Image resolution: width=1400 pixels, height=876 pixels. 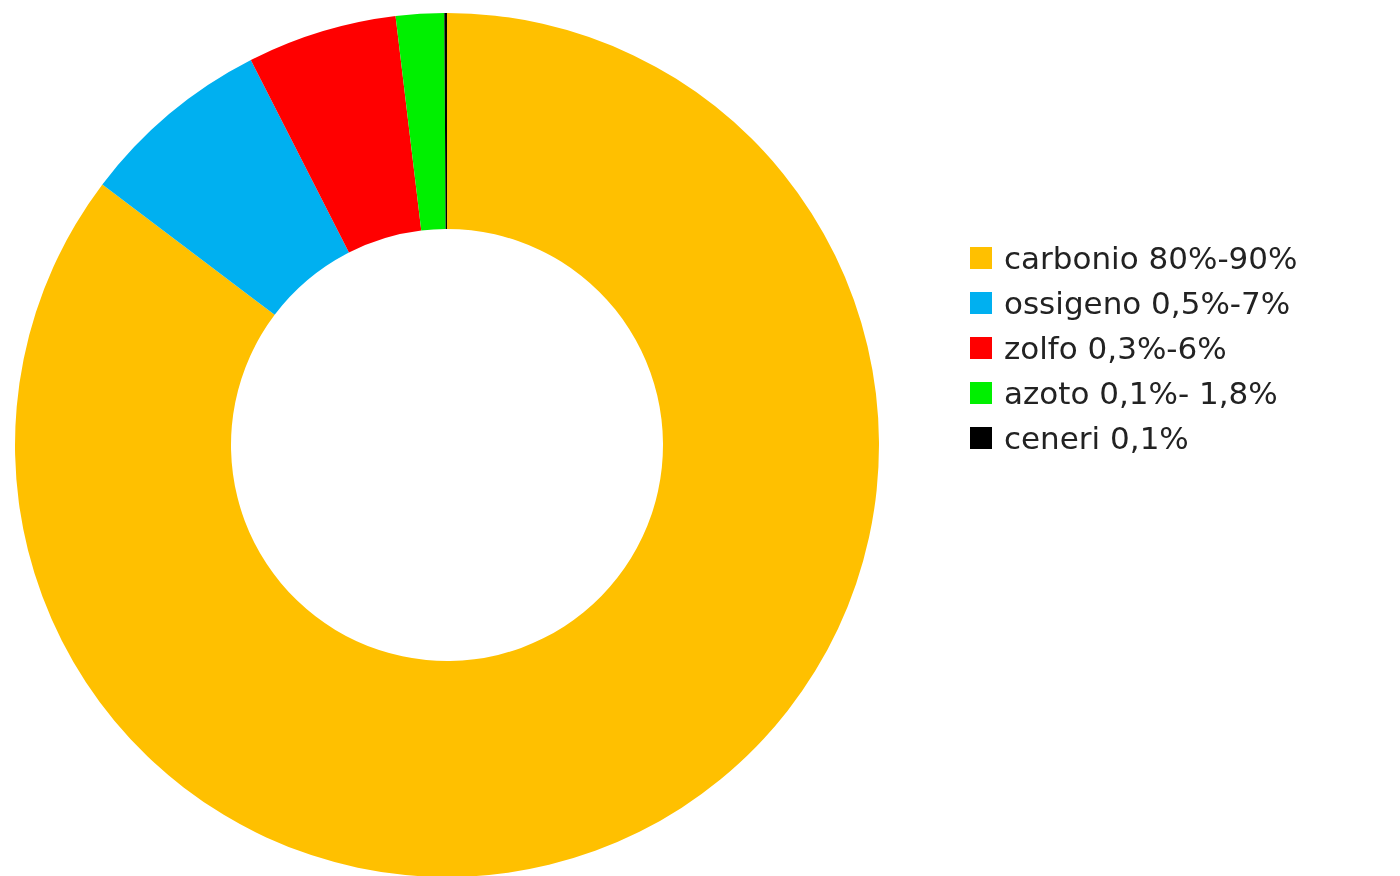 I want to click on legend-label: zolfo 0,3%-6%, so click(x=1115, y=347).